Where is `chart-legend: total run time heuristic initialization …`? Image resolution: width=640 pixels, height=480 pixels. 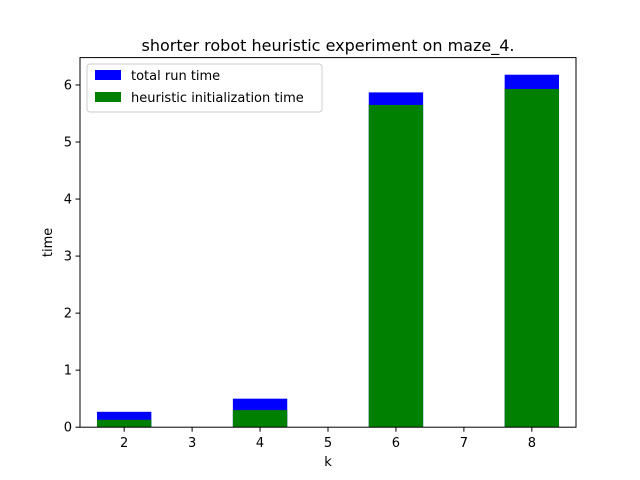 chart-legend: total run time heuristic initialization … is located at coordinates (204, 88).